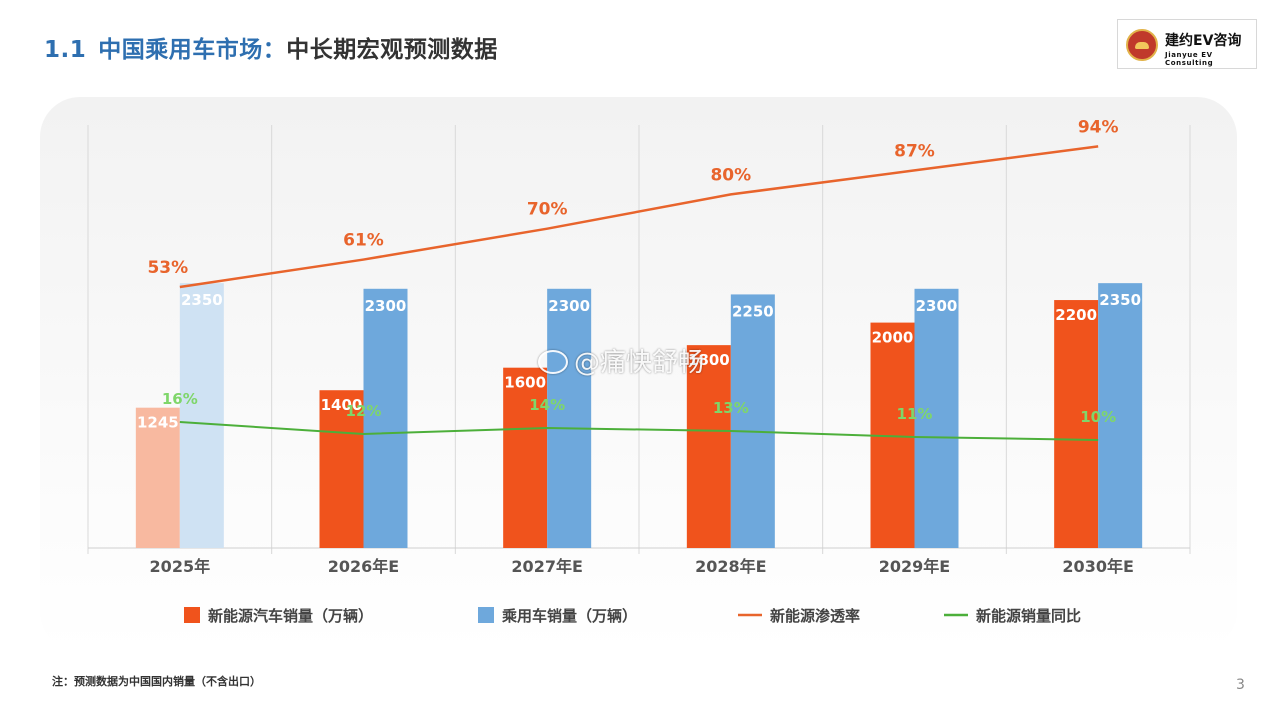 The height and width of the screenshot is (719, 1280). Describe the element at coordinates (639, 431) in the screenshot. I see `line-yoy` at that location.